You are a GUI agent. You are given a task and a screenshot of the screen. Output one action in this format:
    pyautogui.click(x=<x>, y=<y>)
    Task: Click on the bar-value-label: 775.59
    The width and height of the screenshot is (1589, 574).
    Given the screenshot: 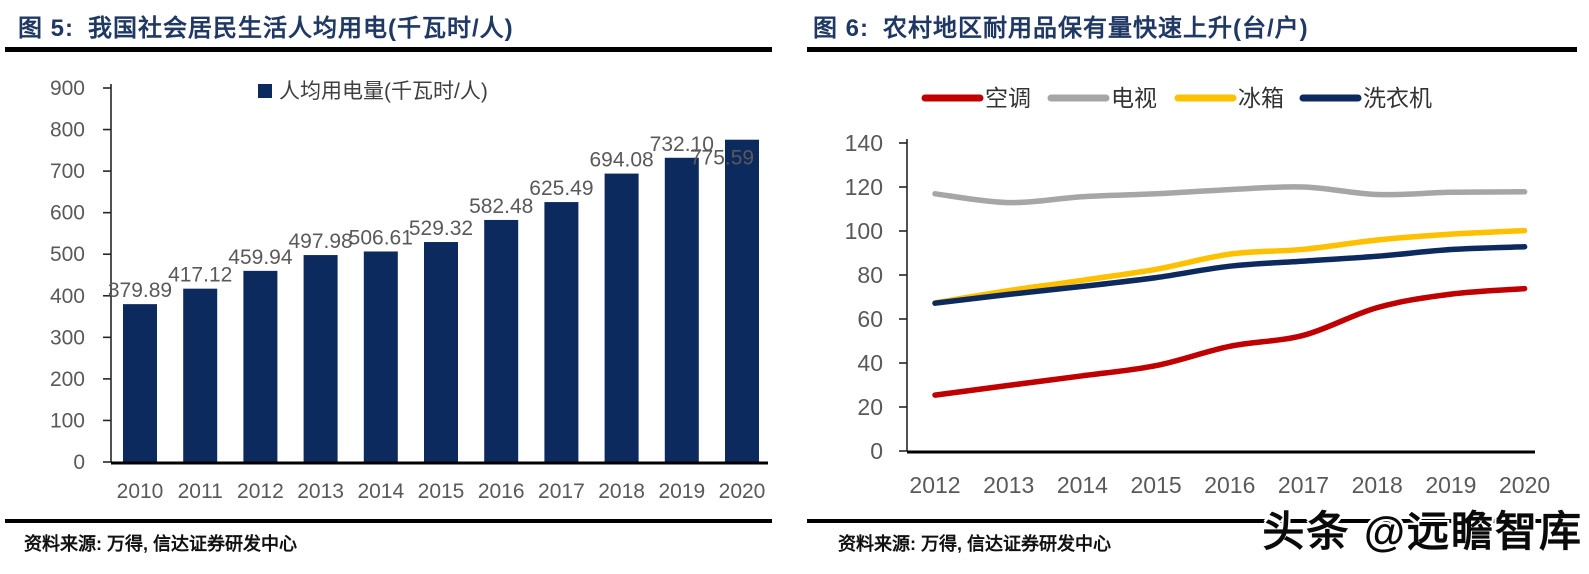 What is the action you would take?
    pyautogui.click(x=722, y=158)
    